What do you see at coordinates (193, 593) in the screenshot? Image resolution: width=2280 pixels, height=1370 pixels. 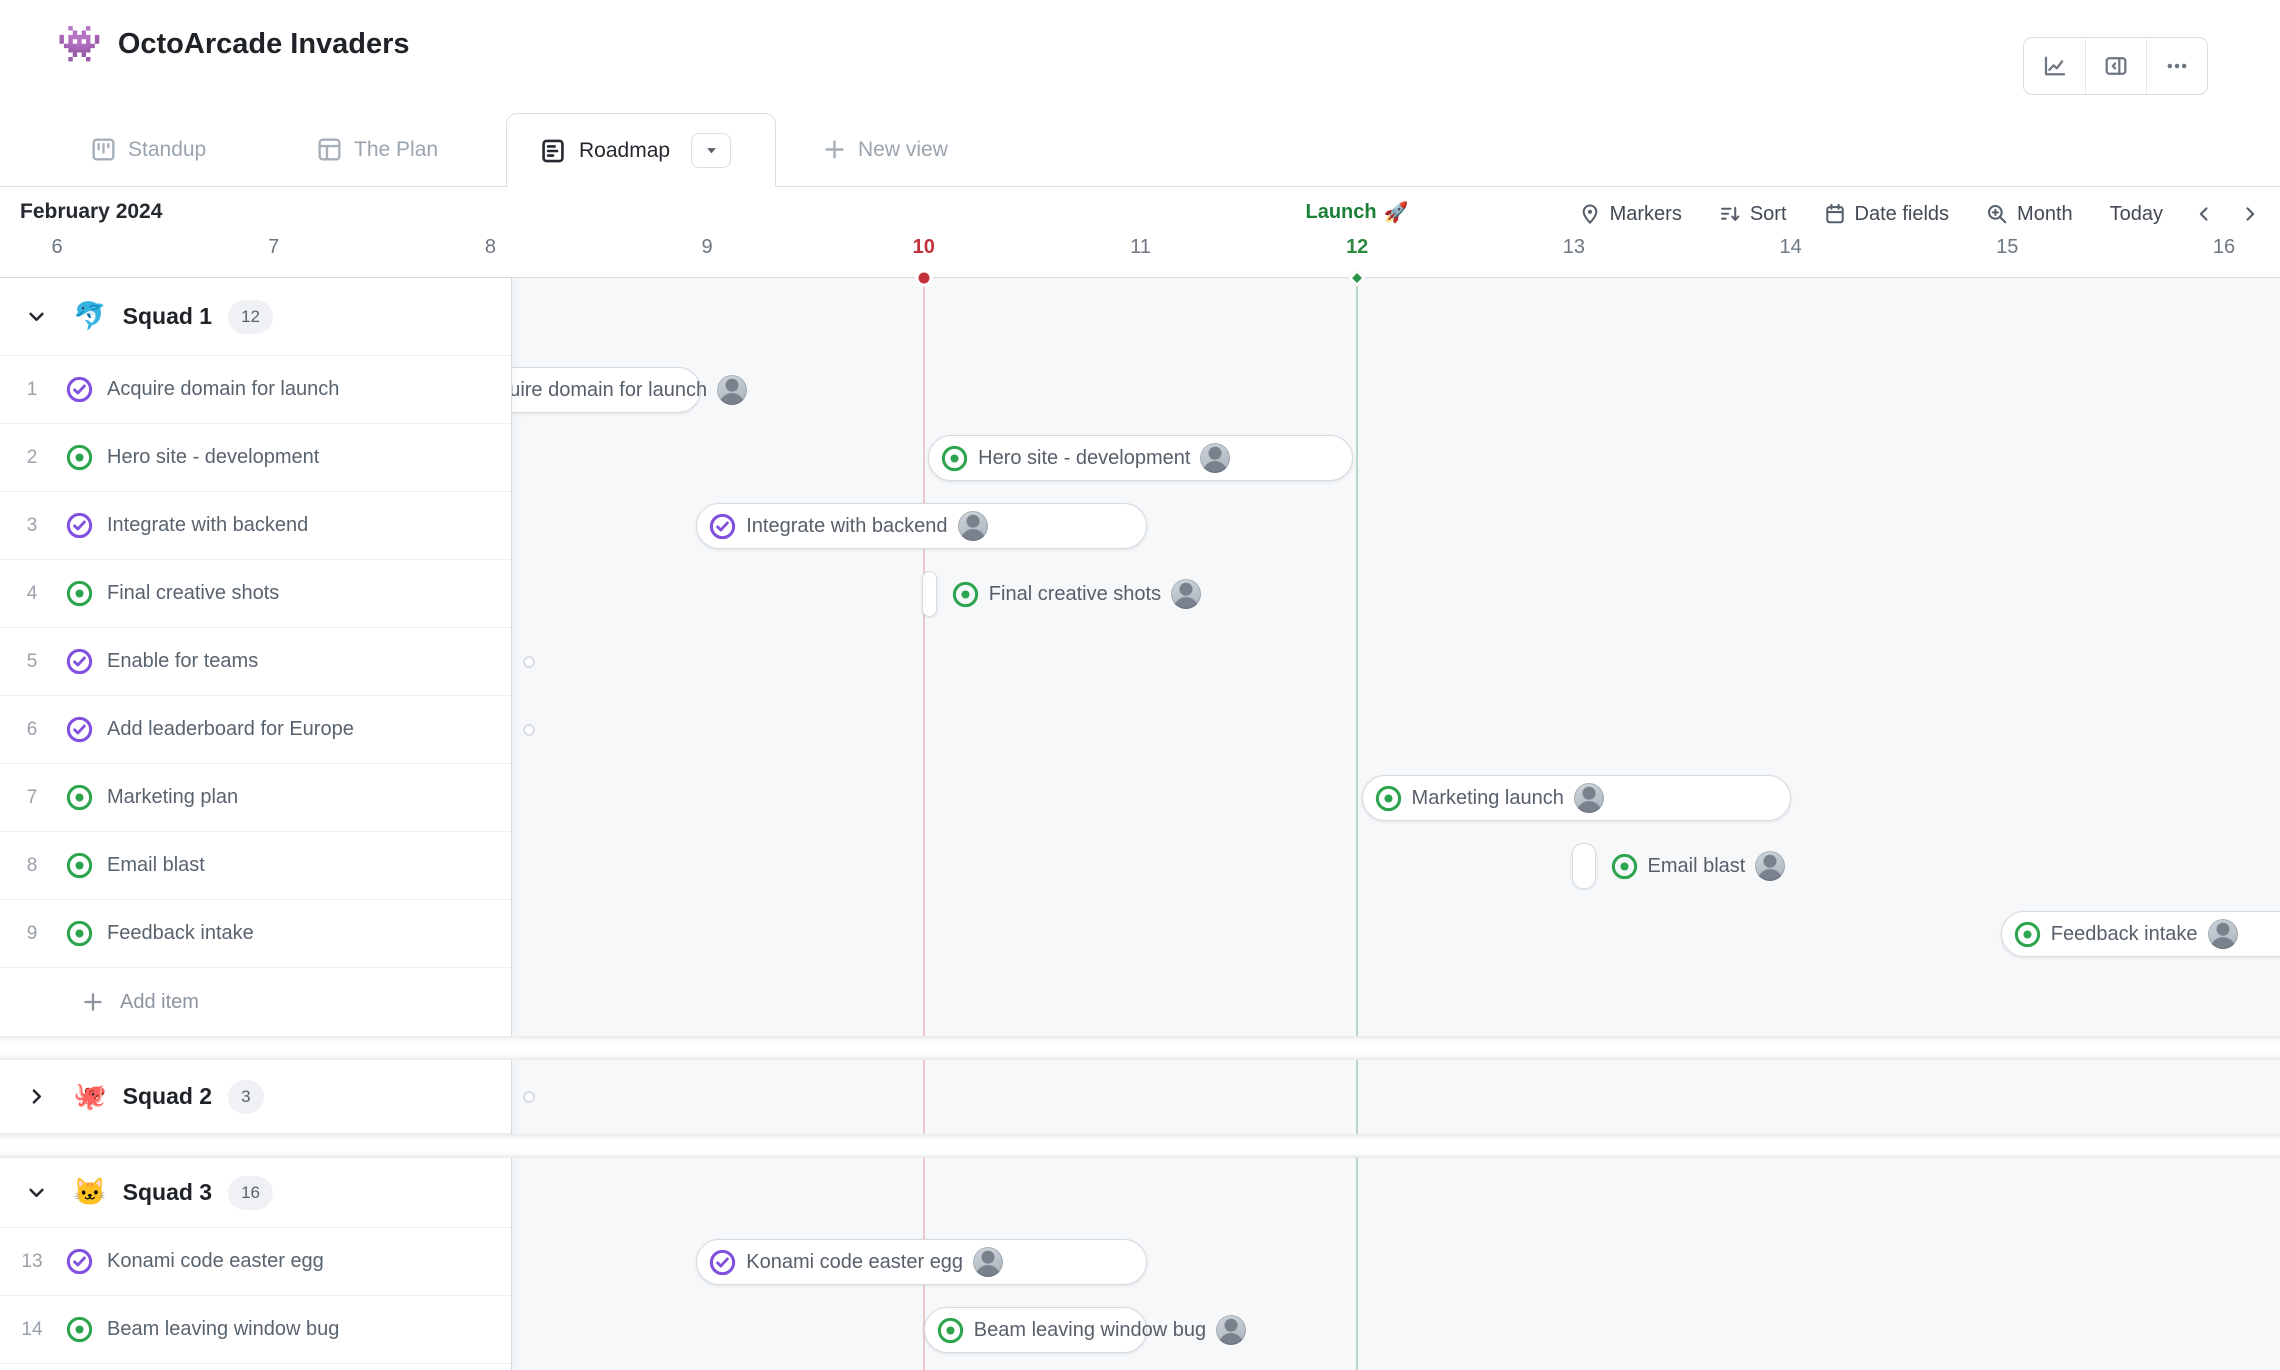 I see `item-title: Final creative shots` at bounding box center [193, 593].